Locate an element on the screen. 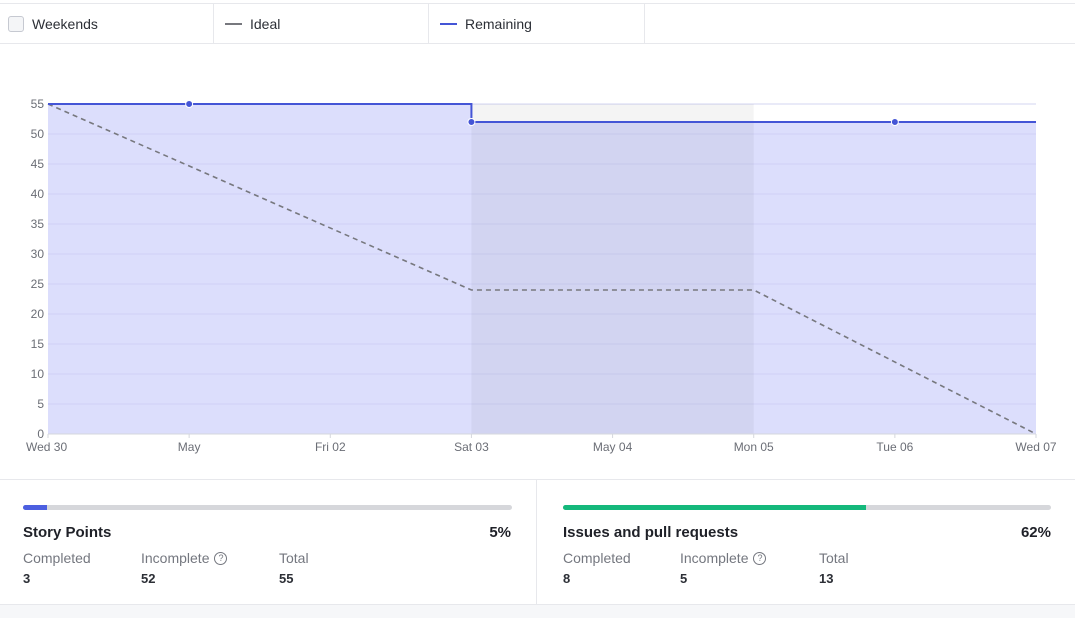  story-points-progress-fill is located at coordinates (35, 507).